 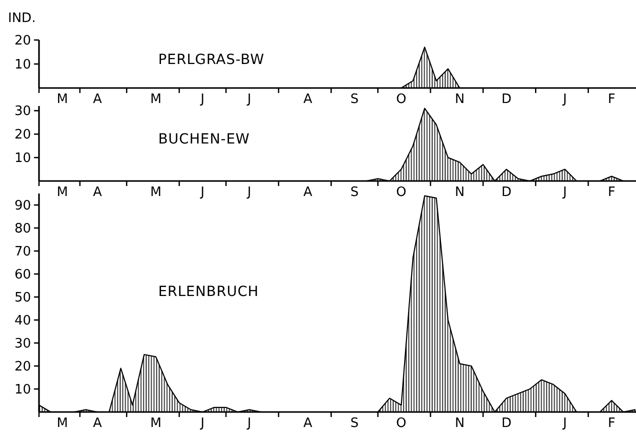 What do you see at coordinates (22, 252) in the screenshot?
I see `y-tick-label: 70` at bounding box center [22, 252].